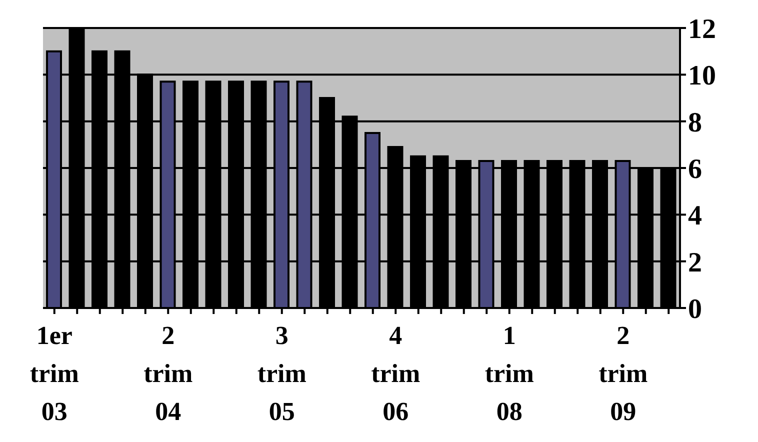 The image size is (758, 442). I want to click on y-tick-label: 8, so click(695, 122).